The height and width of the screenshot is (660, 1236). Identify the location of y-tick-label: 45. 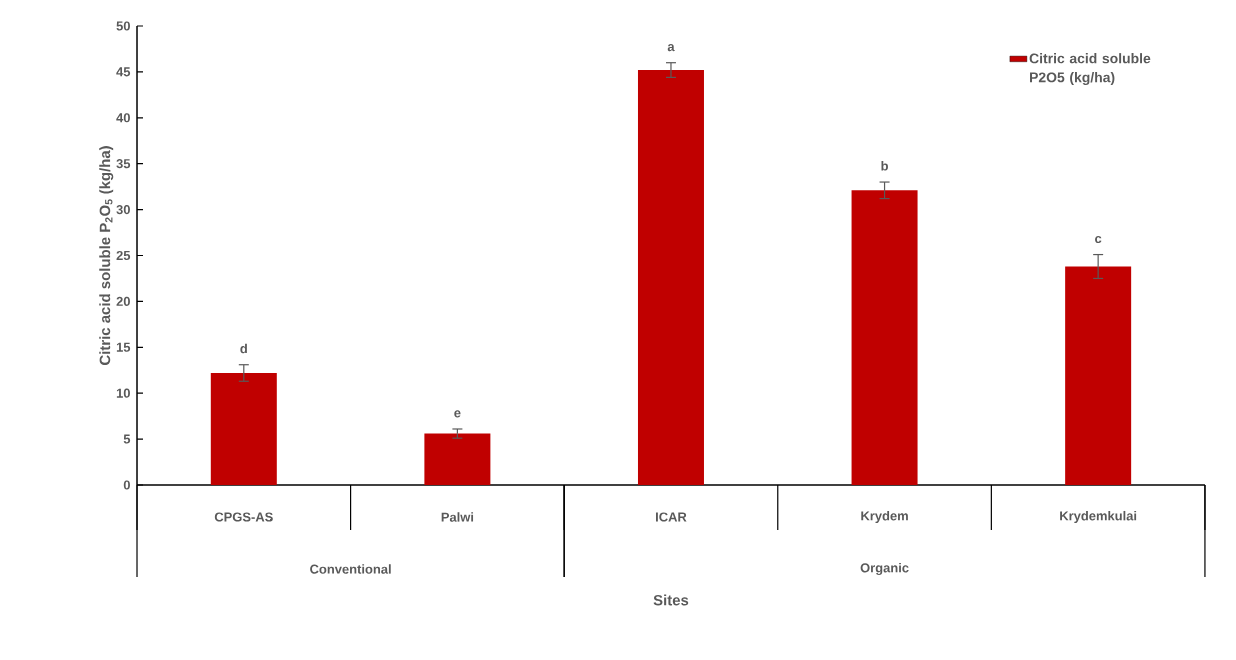
(123, 72).